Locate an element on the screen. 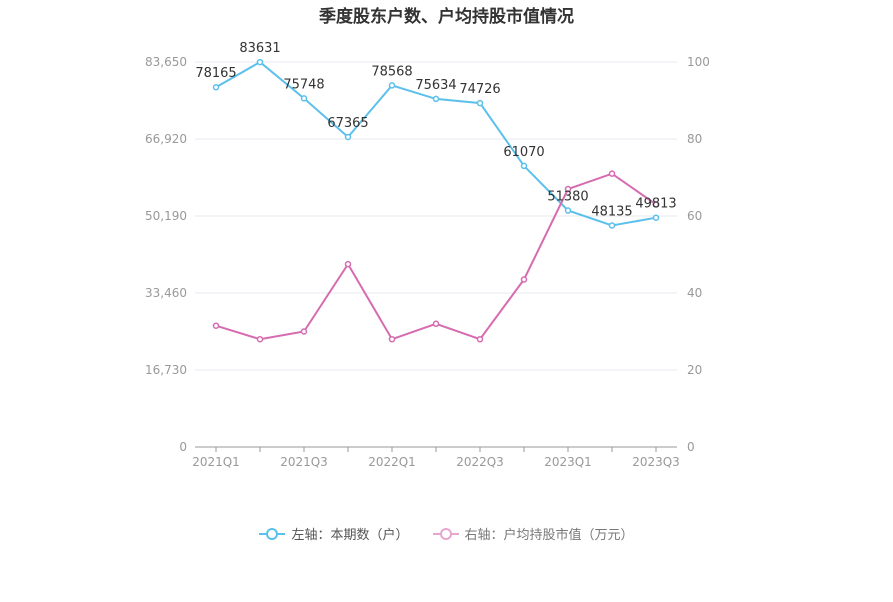 This screenshot has height=602, width=893. x-tick-label: 2023Q1 is located at coordinates (568, 462).